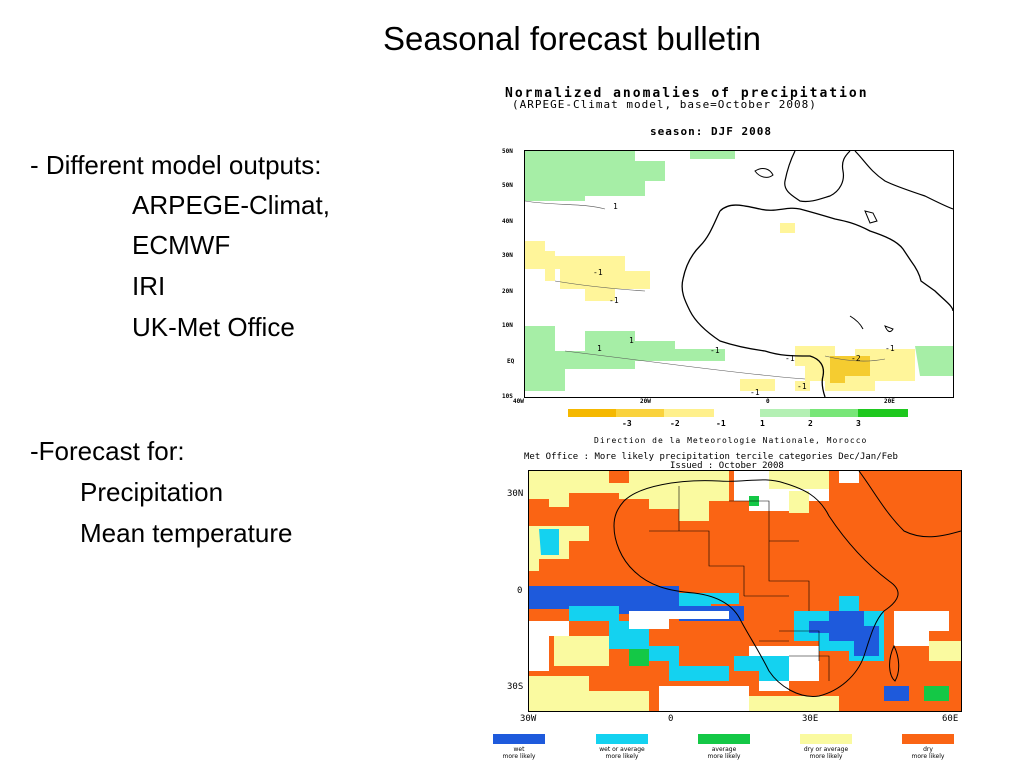  Describe the element at coordinates (152, 492) in the screenshot. I see `forecast-item-precipitation: Precipitation` at that location.